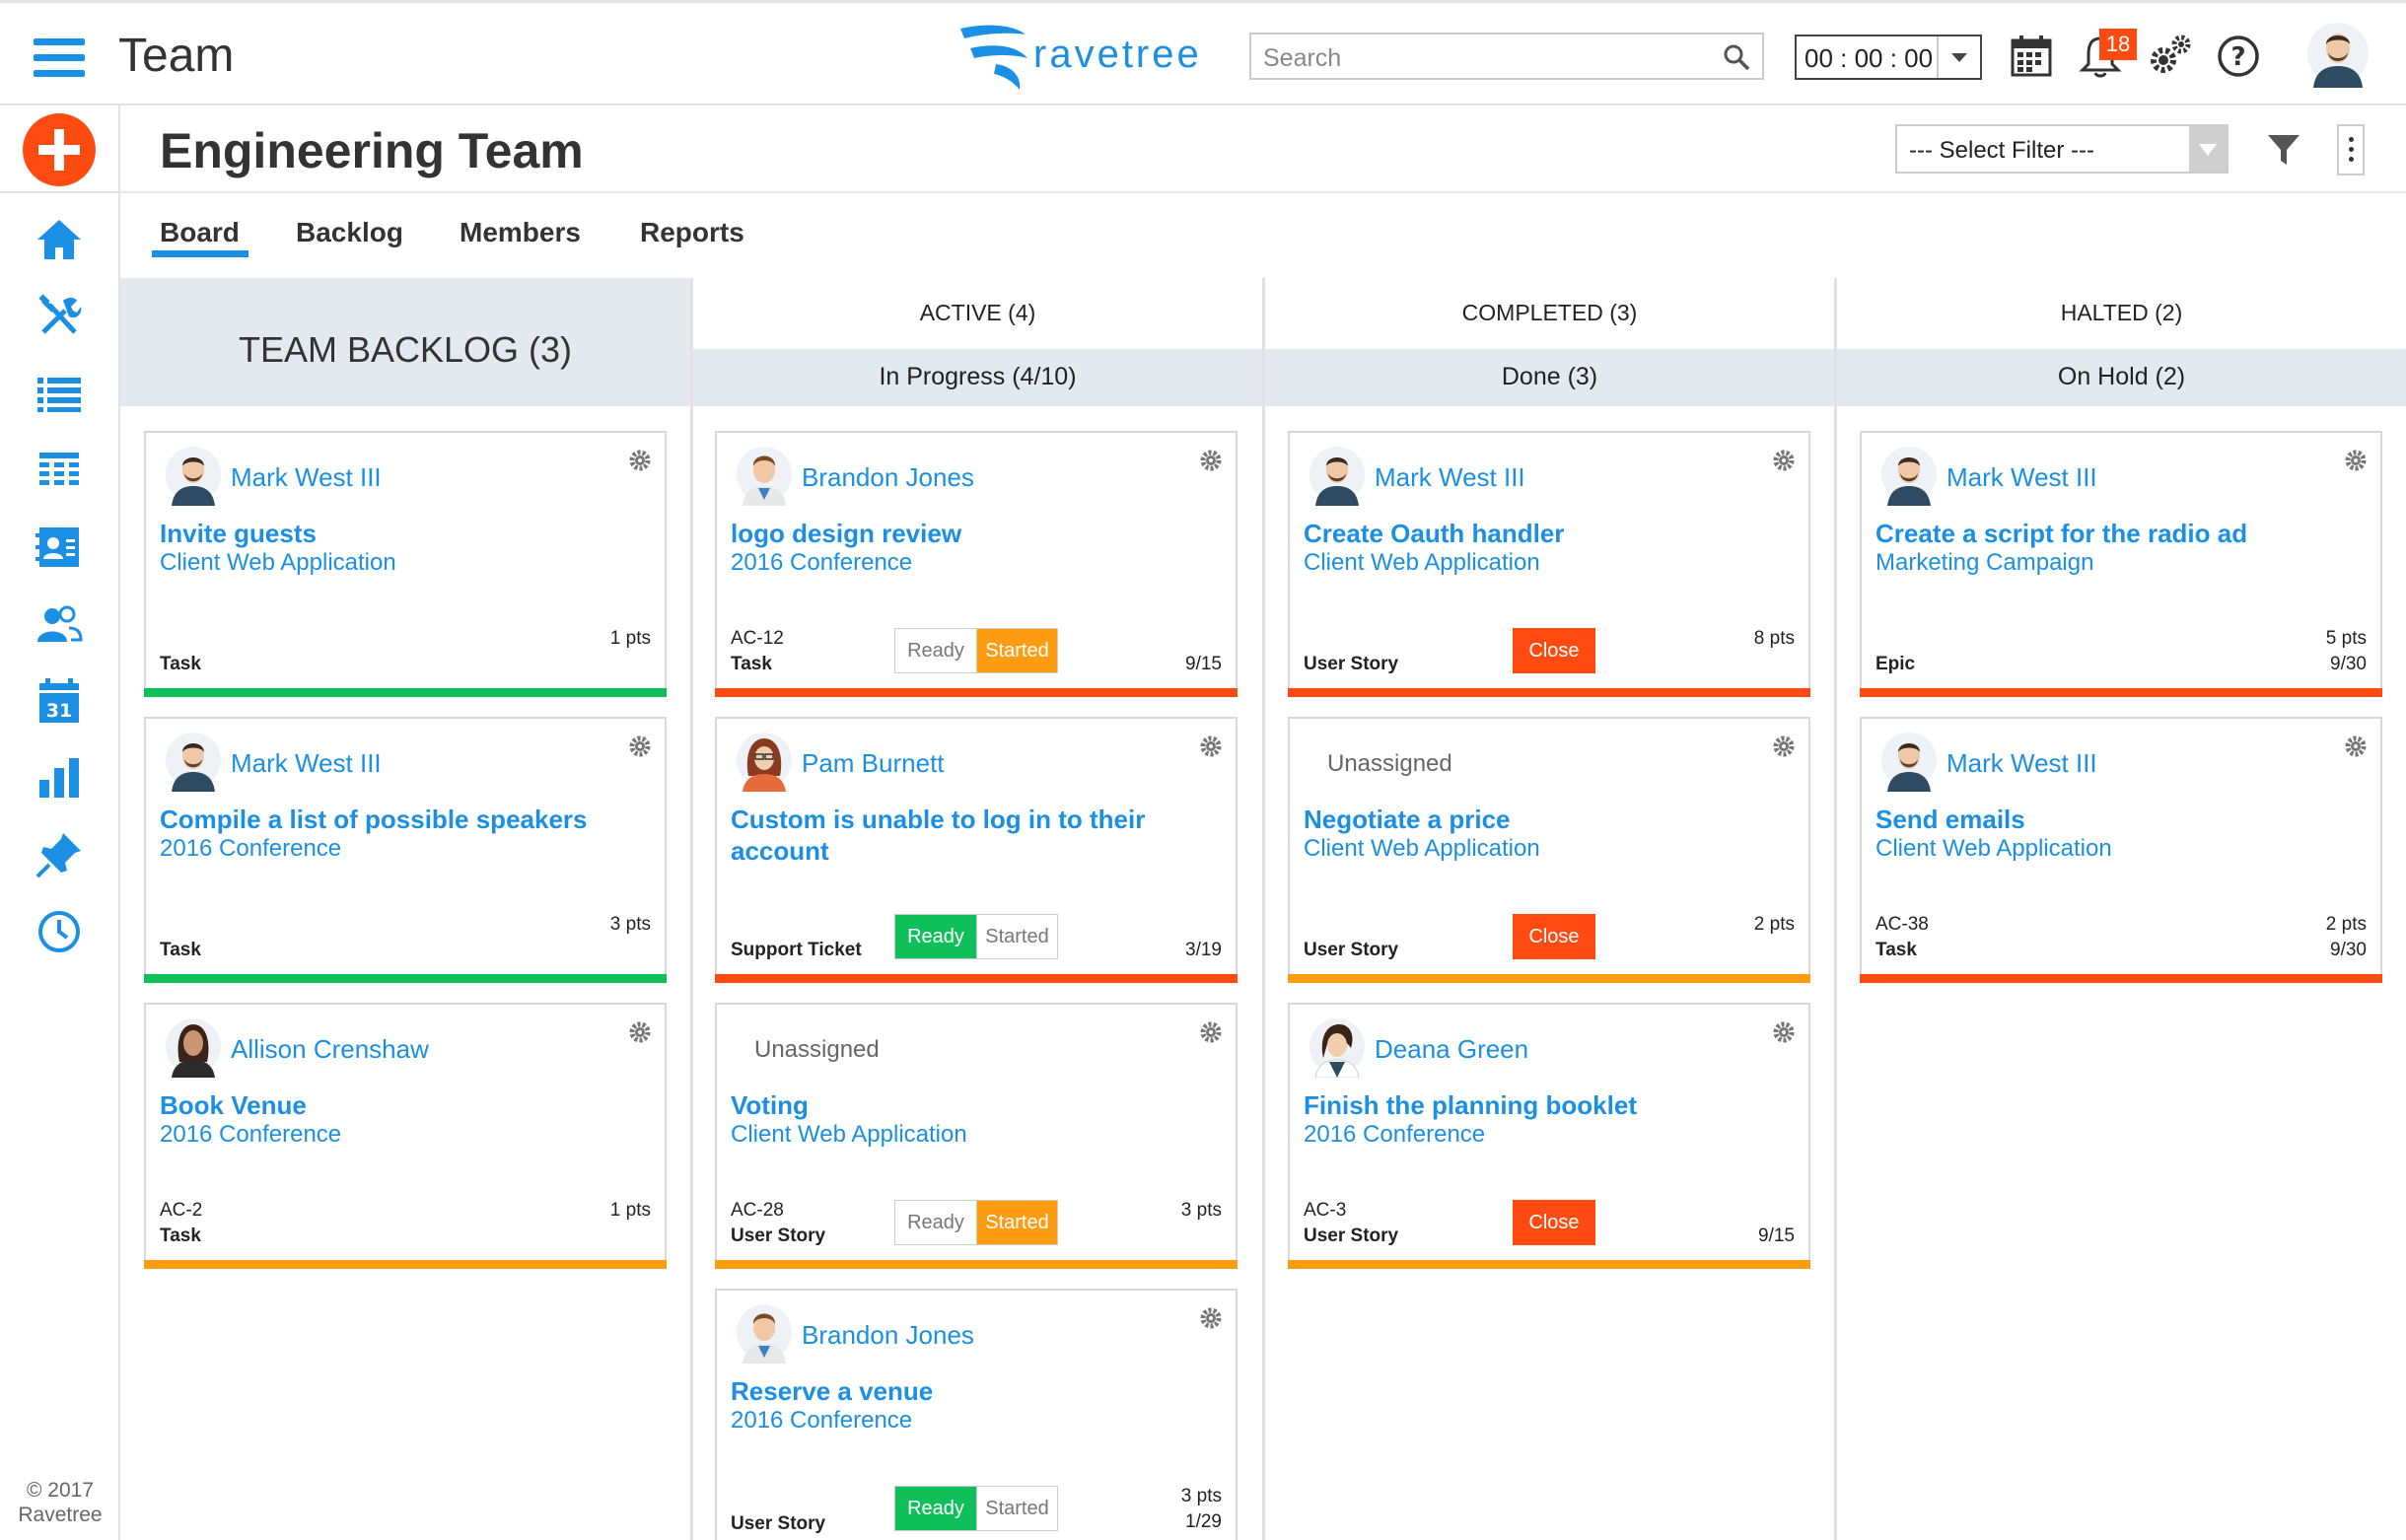 The image size is (2406, 1540). What do you see at coordinates (2169, 56) in the screenshot?
I see `settings-gears-icon` at bounding box center [2169, 56].